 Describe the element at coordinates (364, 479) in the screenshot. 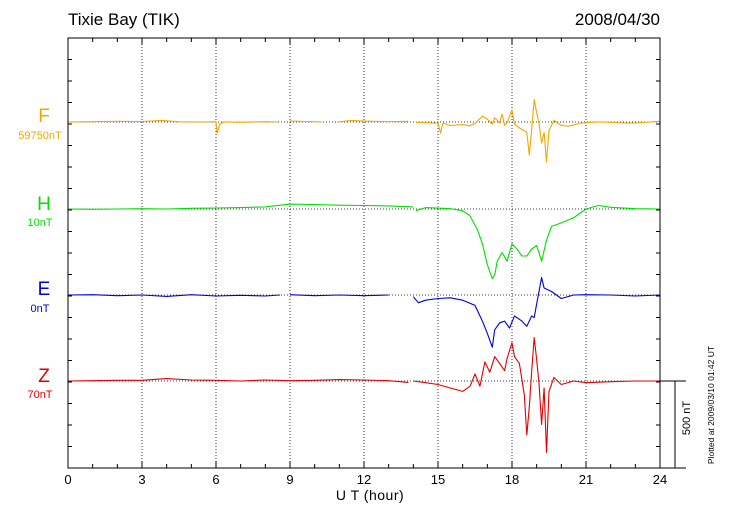

I see `x-tick-label: 12` at that location.